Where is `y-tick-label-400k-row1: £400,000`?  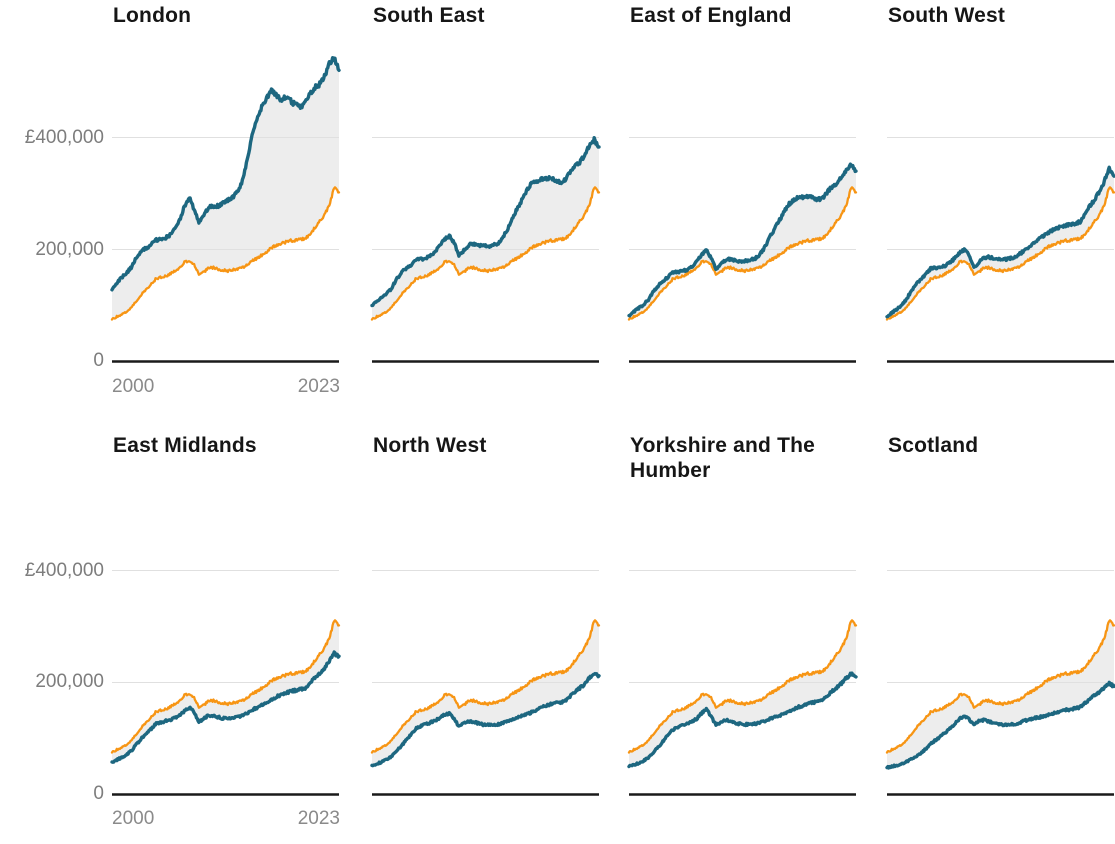
y-tick-label-400k-row1: £400,000 is located at coordinates (64, 137).